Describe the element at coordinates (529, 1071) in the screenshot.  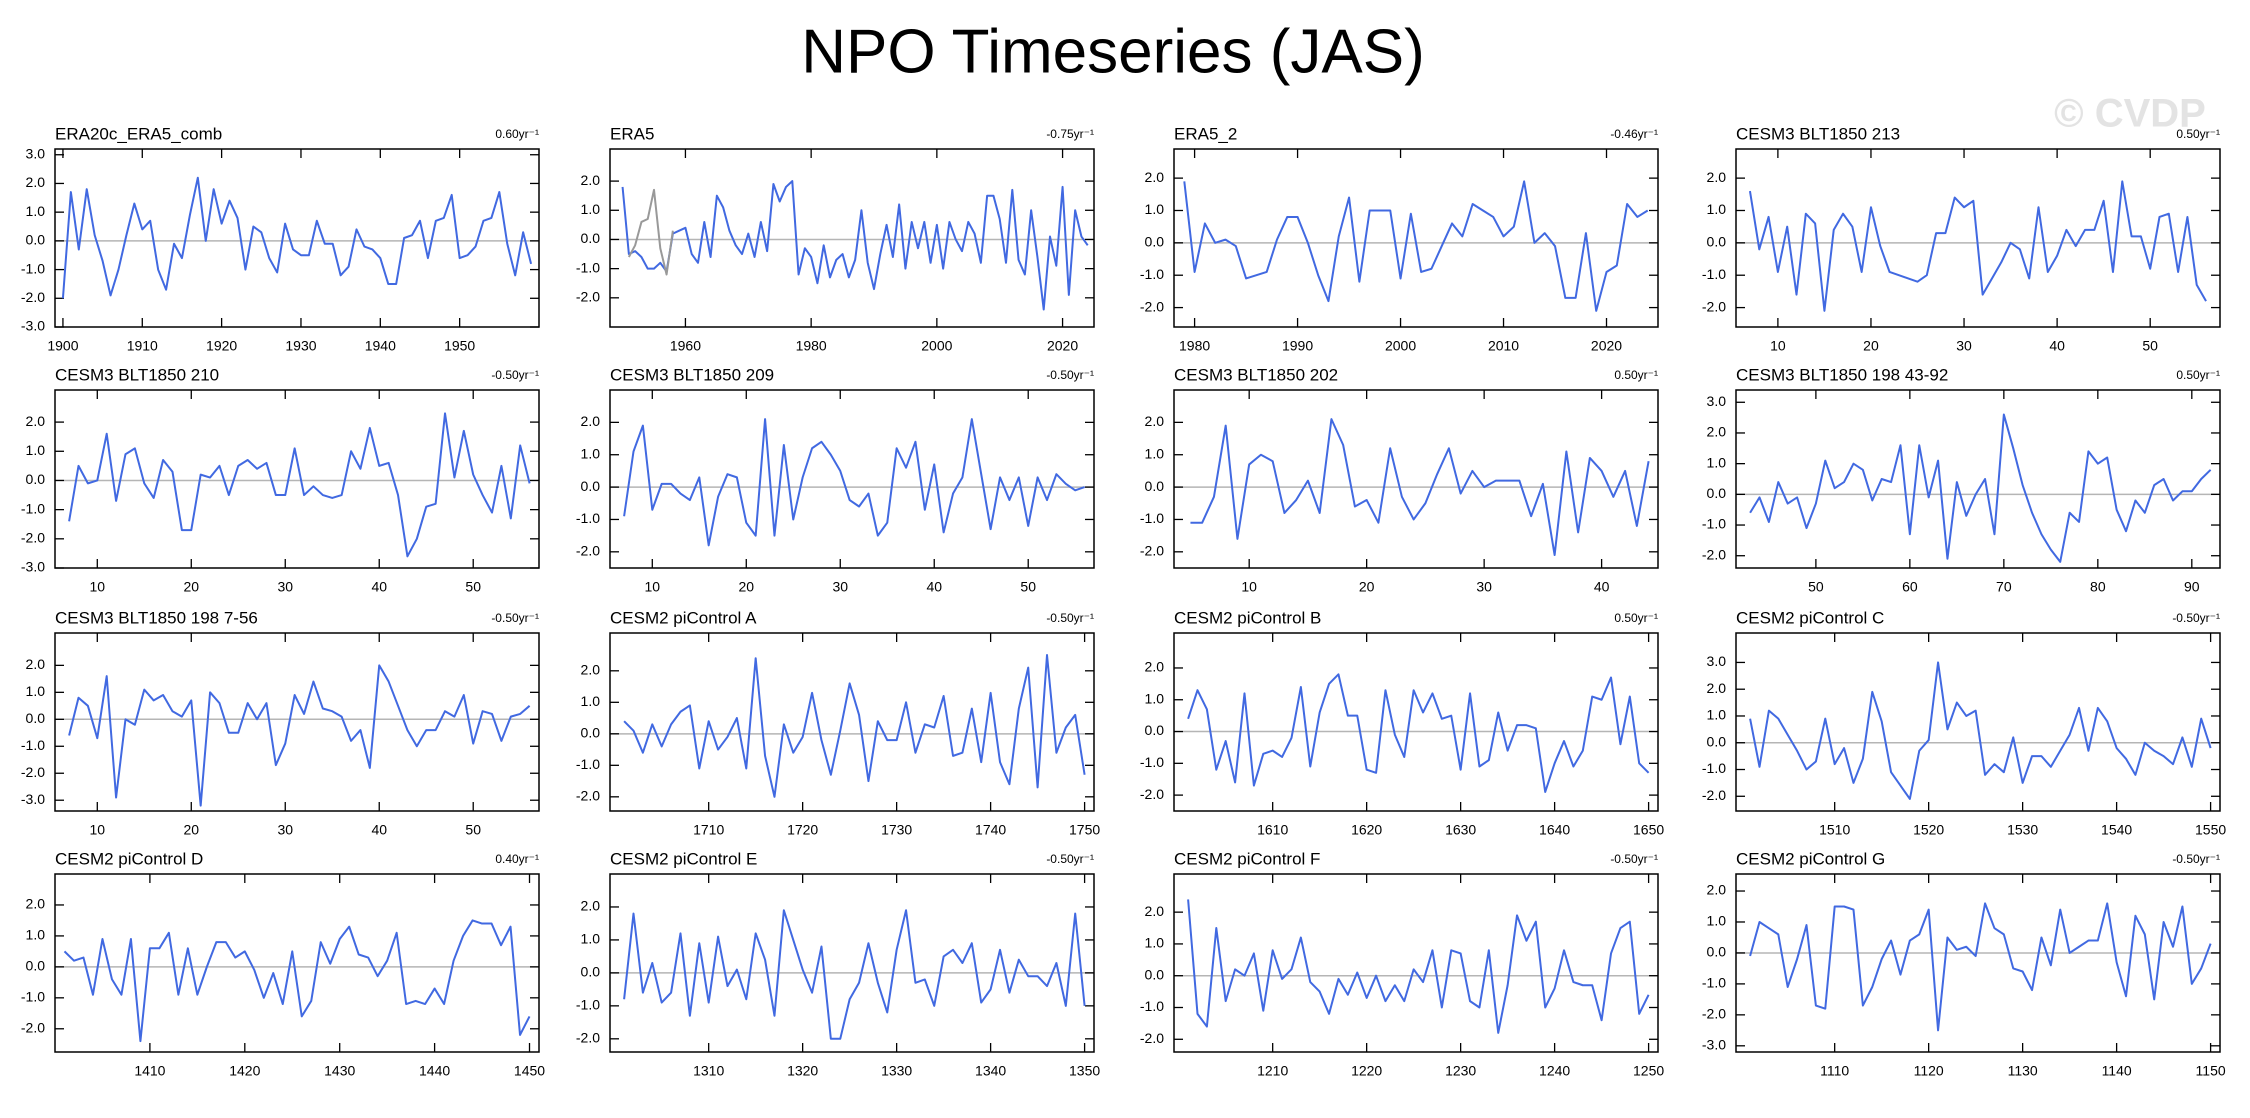
I see `x-tick-label: 1450` at that location.